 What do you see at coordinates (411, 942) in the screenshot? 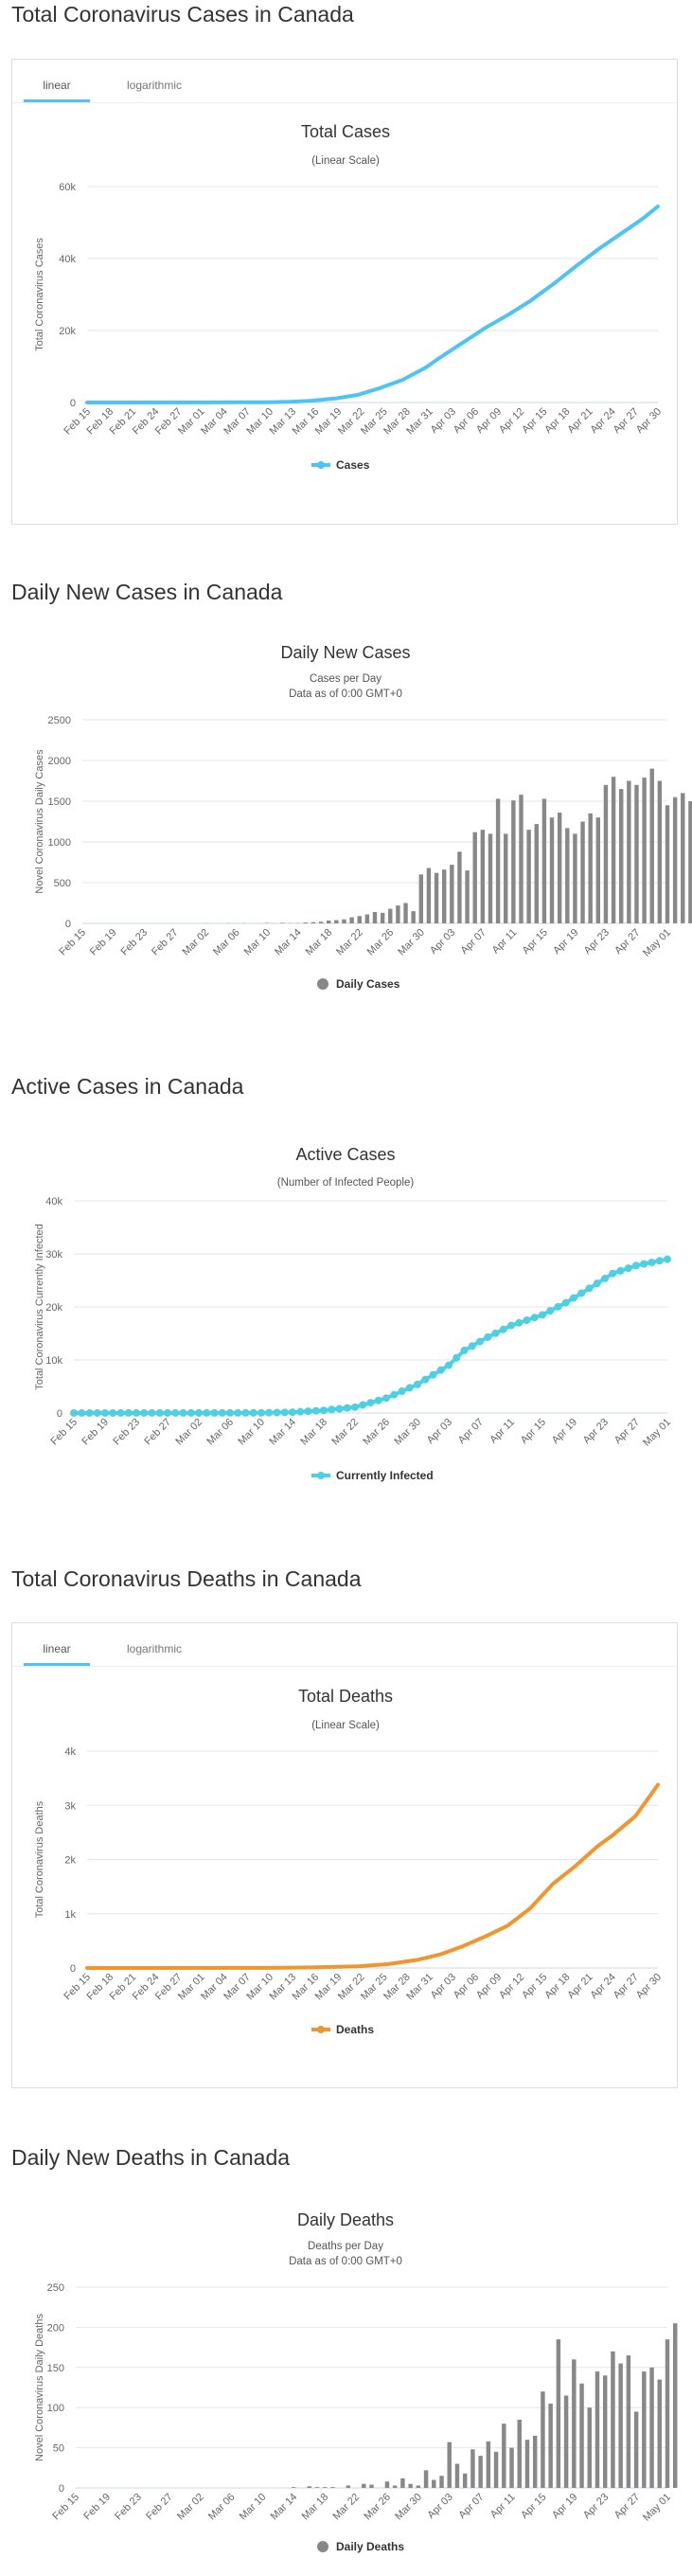
I see `x-tick-label: Mar 30` at bounding box center [411, 942].